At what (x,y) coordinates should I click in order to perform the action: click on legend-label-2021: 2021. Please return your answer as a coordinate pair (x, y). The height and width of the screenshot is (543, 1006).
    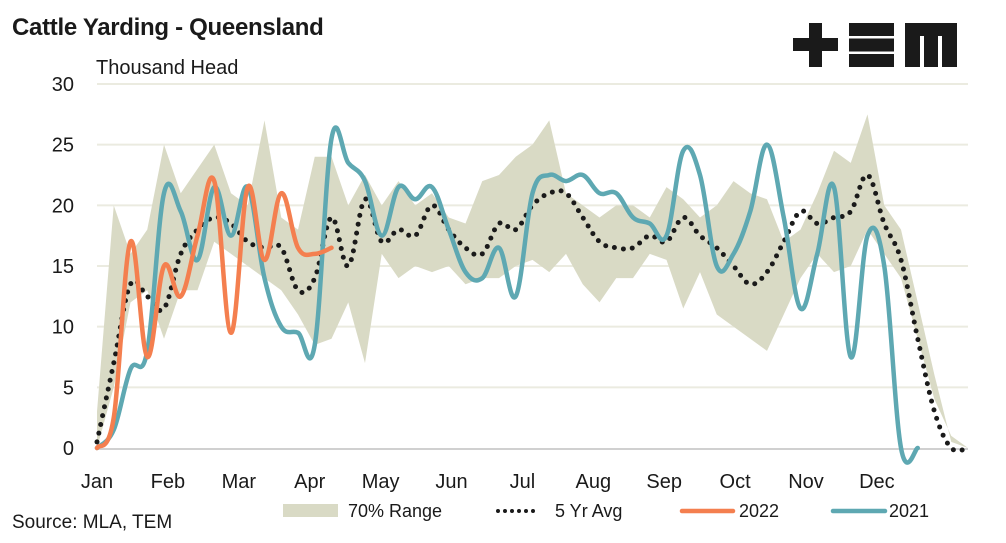
    Looking at the image, I should click on (909, 511).